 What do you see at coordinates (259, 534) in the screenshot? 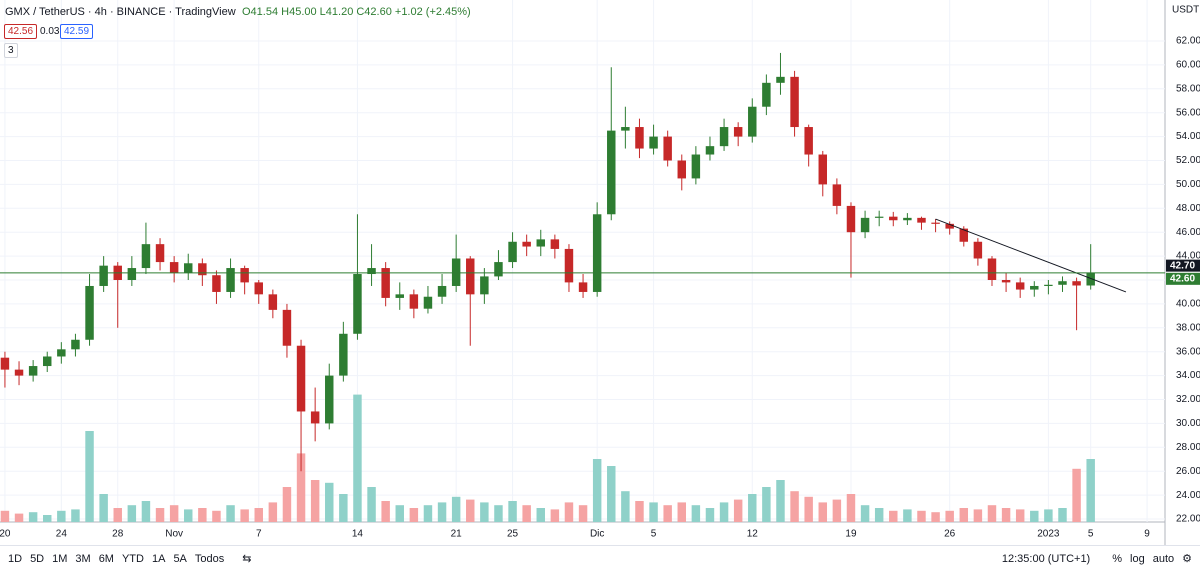
I see `x-tick-label: 7` at bounding box center [259, 534].